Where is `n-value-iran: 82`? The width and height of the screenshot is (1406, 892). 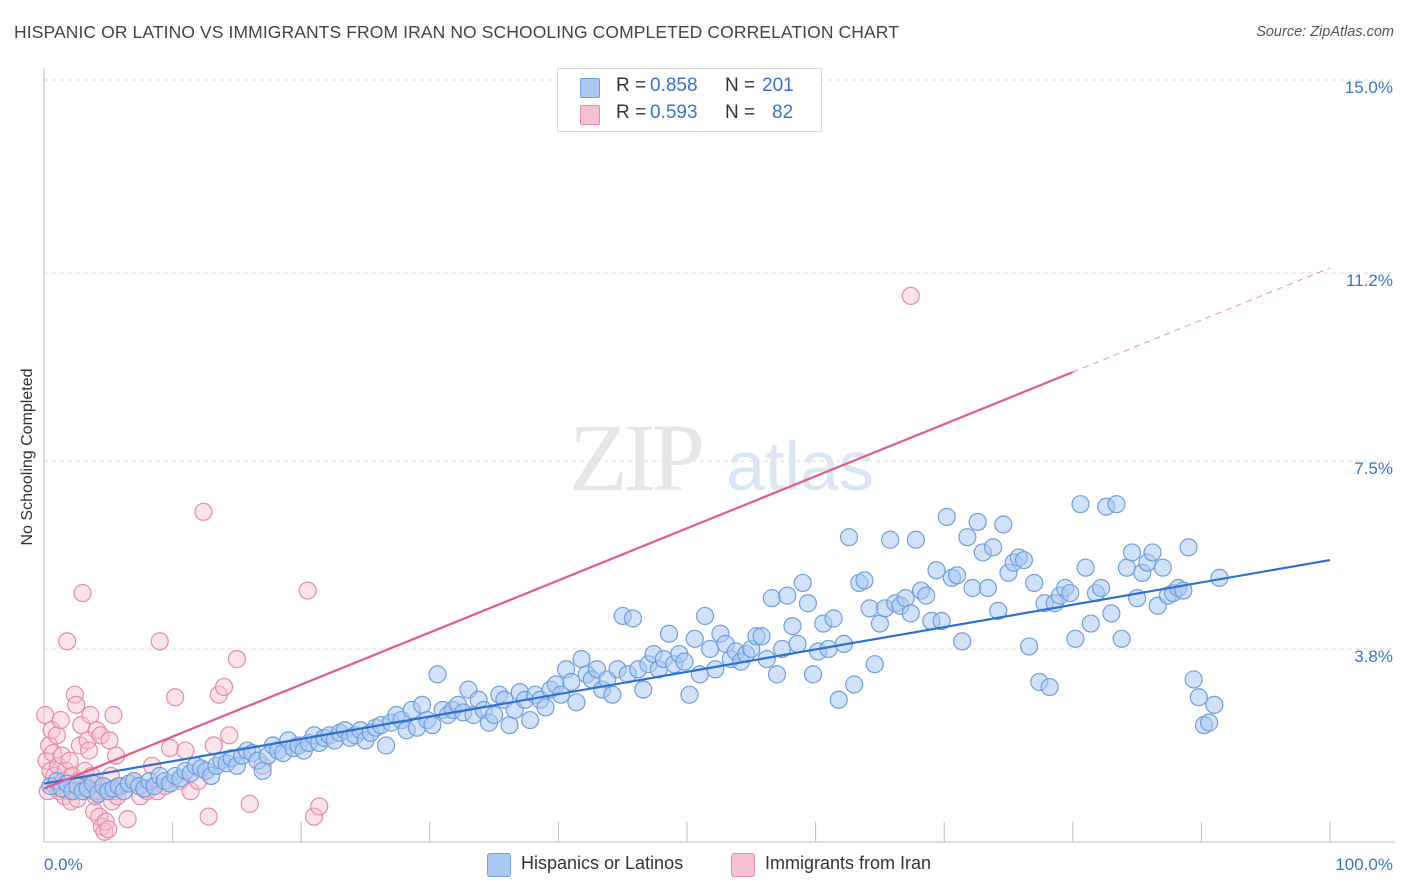 n-value-iran: 82 is located at coordinates (783, 112).